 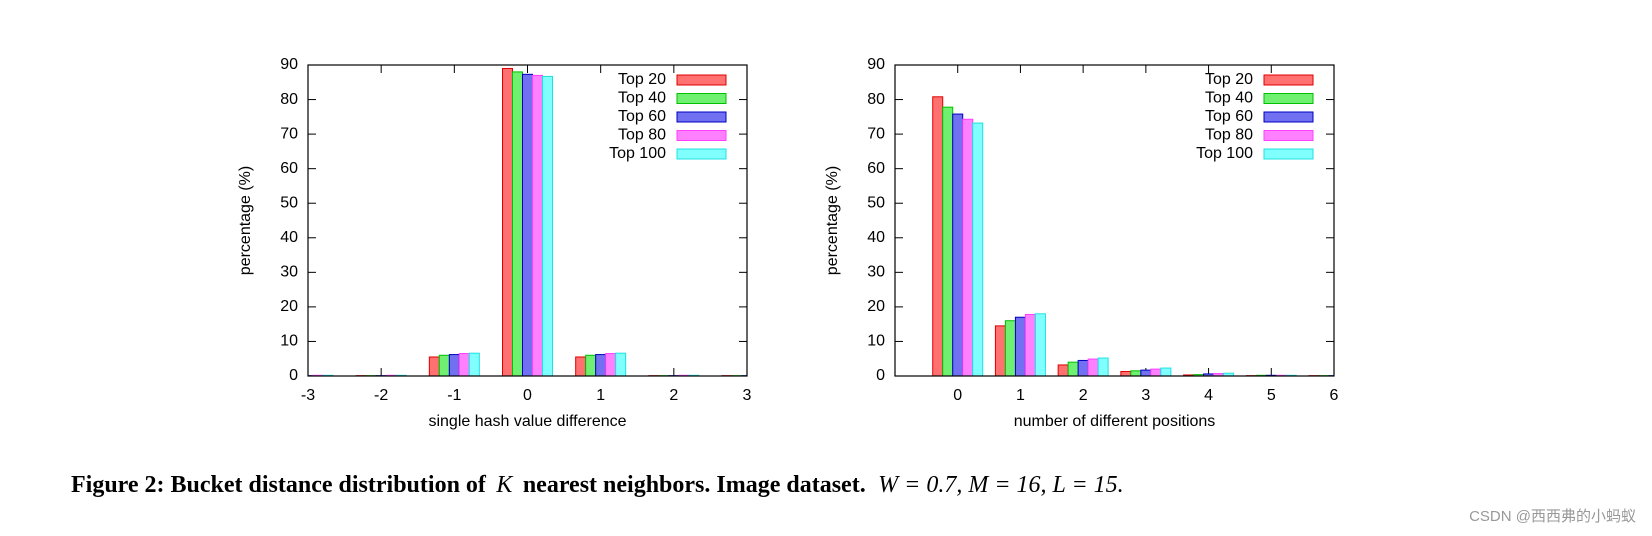 I want to click on caption-k: K, so click(x=504, y=485).